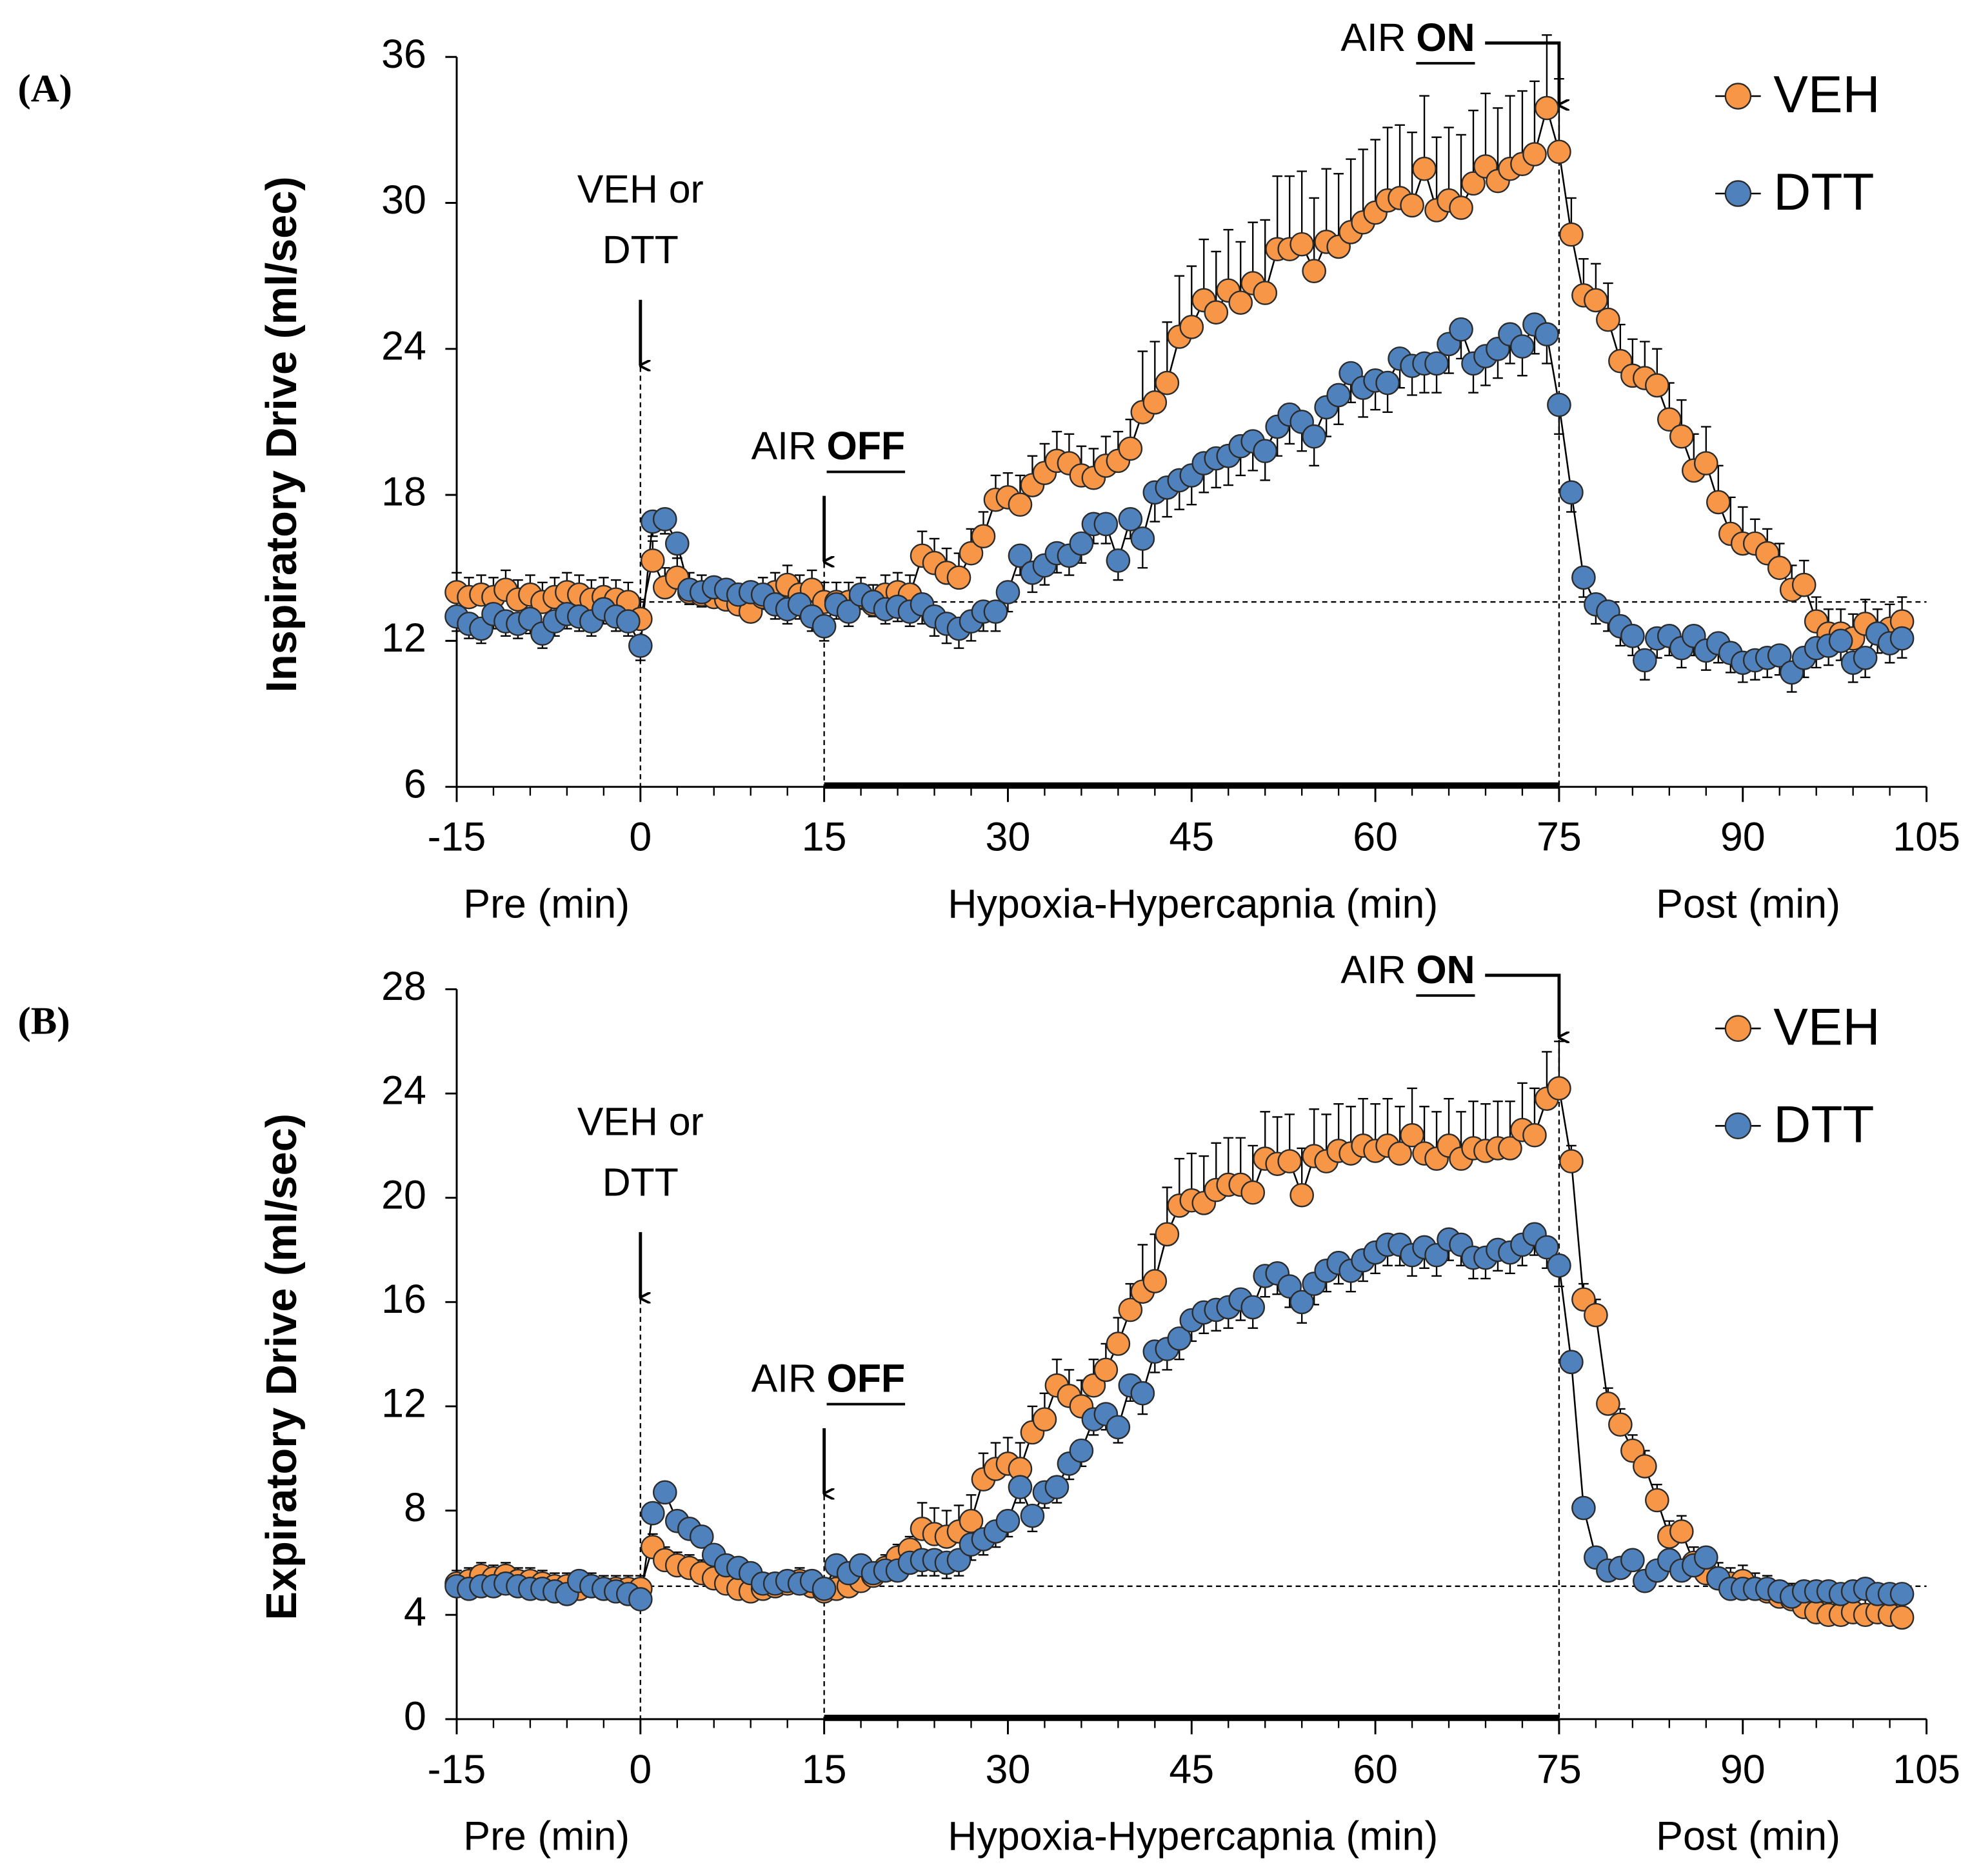 The width and height of the screenshot is (1981, 1876). I want to click on x-tick-label: 105, so click(1927, 1769).